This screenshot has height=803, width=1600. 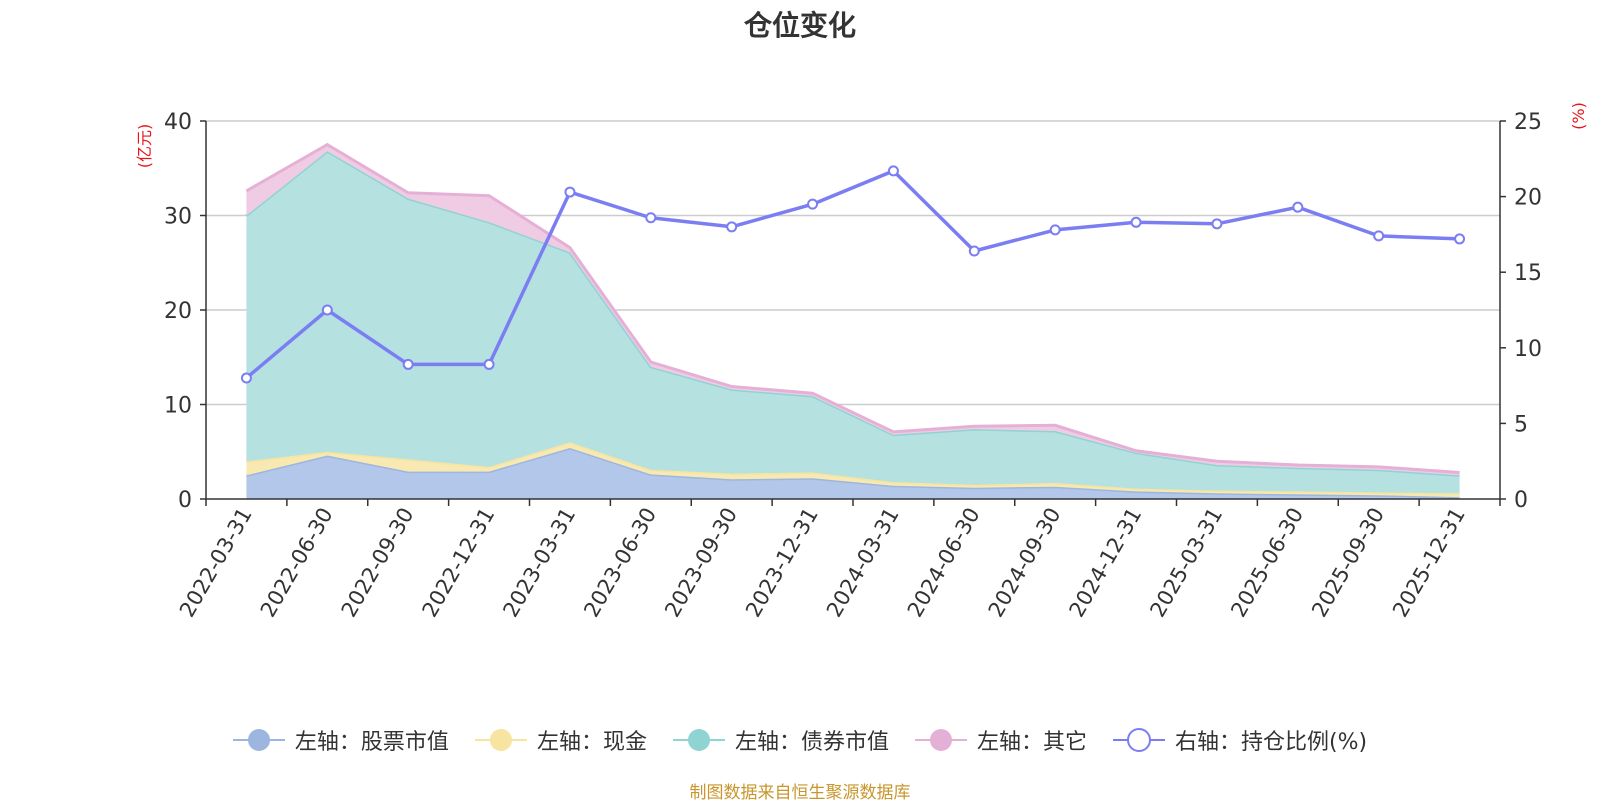 What do you see at coordinates (1186, 563) in the screenshot?
I see `x-tick-label: 2025-03-31` at bounding box center [1186, 563].